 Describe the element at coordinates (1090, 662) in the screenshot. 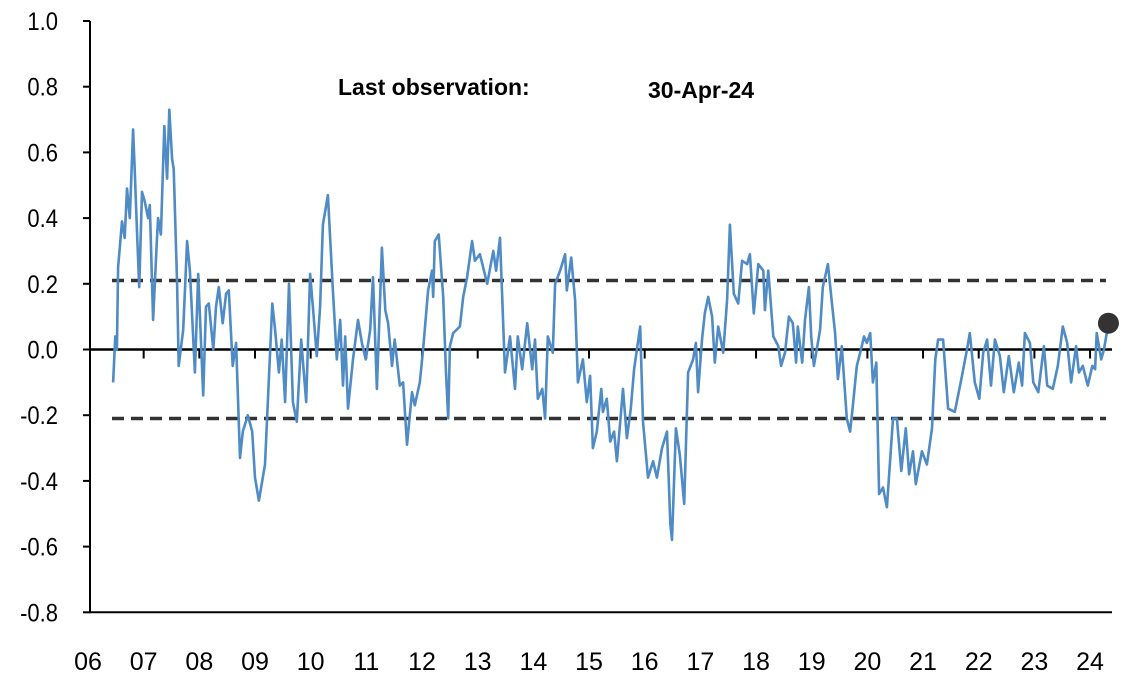

I see `x-tick-label: 24` at that location.